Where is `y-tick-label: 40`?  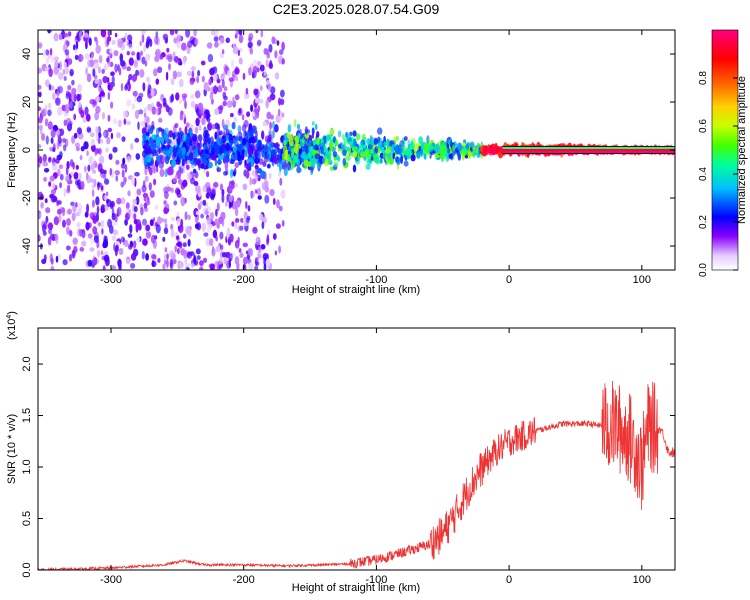
y-tick-label: 40 is located at coordinates (27, 54).